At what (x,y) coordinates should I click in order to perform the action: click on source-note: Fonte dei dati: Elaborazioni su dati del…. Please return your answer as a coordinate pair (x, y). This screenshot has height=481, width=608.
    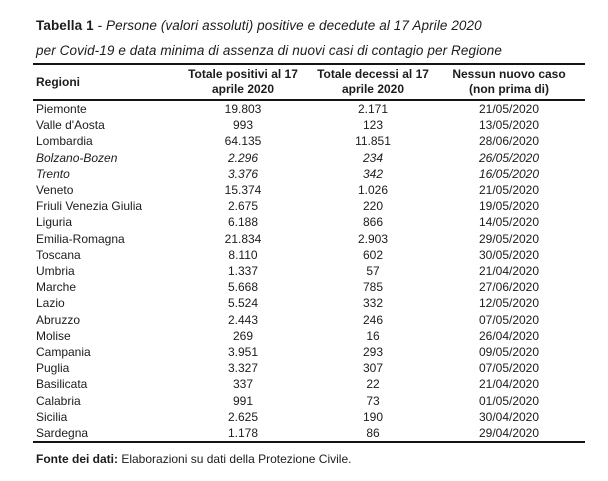
    Looking at the image, I should click on (322, 459).